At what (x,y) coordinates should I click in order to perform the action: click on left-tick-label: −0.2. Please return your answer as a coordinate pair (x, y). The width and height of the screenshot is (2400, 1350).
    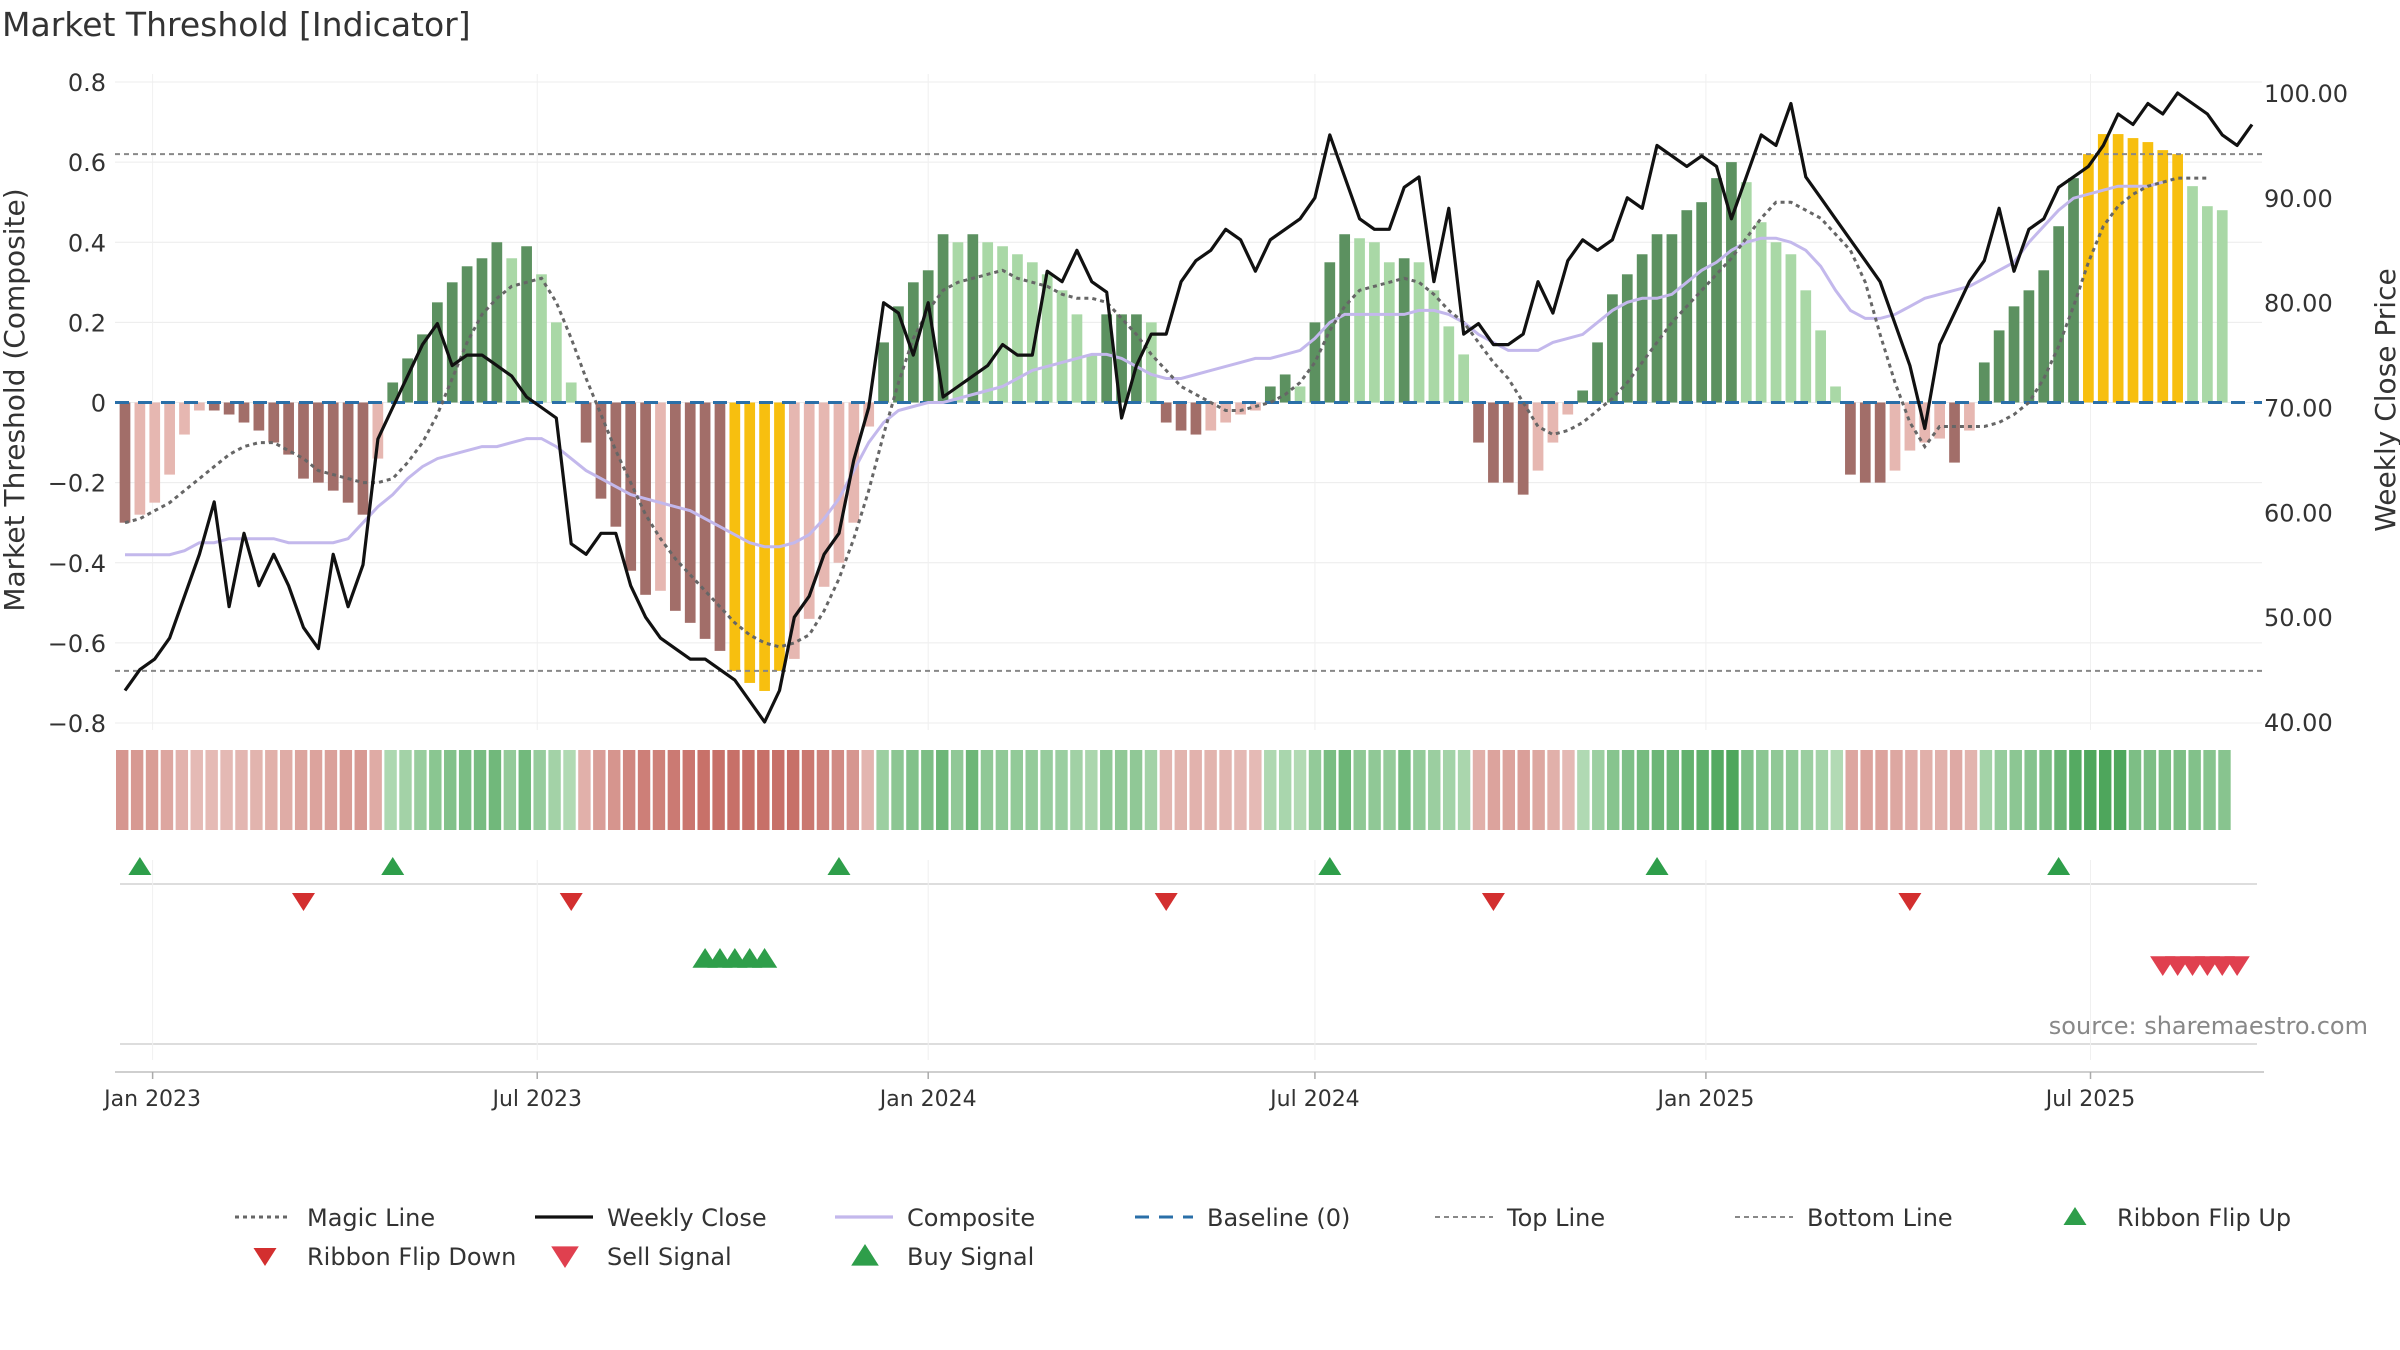
    Looking at the image, I should click on (77, 484).